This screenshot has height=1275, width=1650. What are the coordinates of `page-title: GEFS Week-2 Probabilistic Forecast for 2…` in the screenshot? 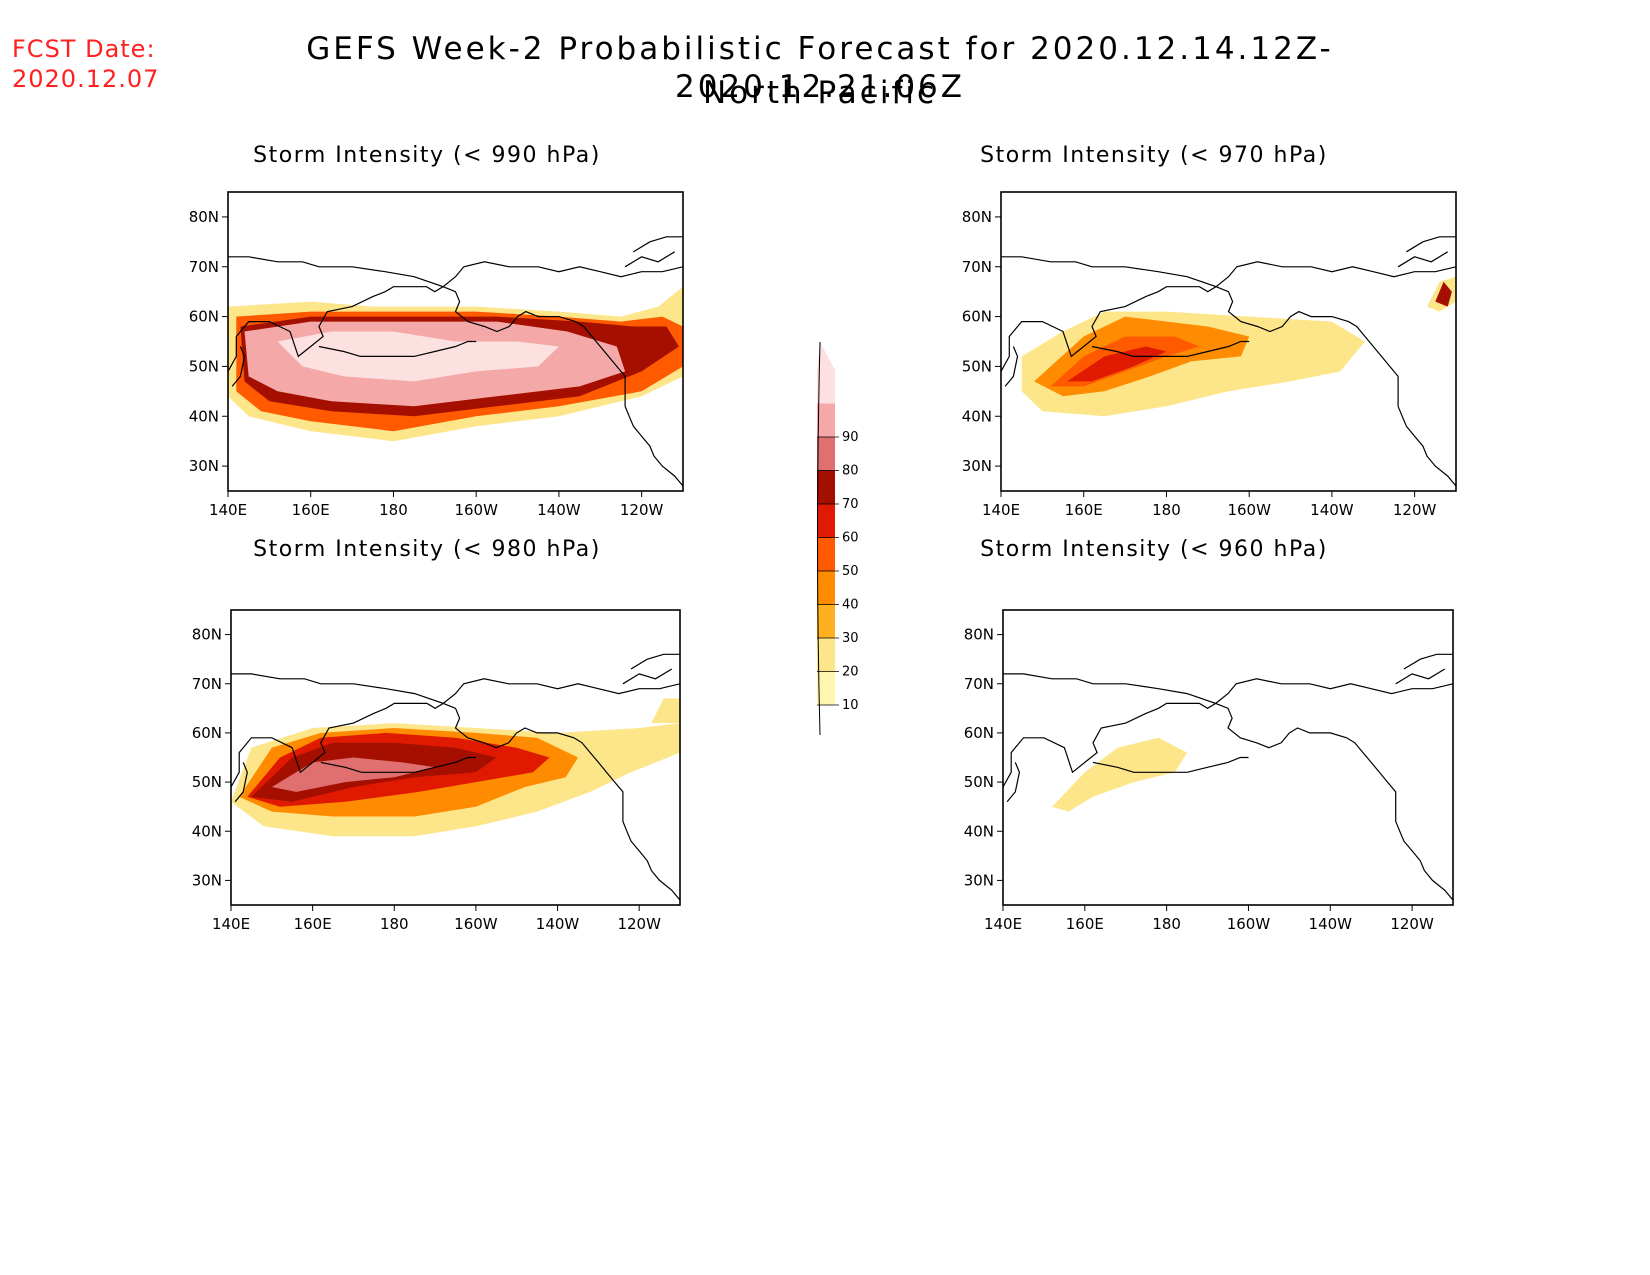 It's located at (820, 68).